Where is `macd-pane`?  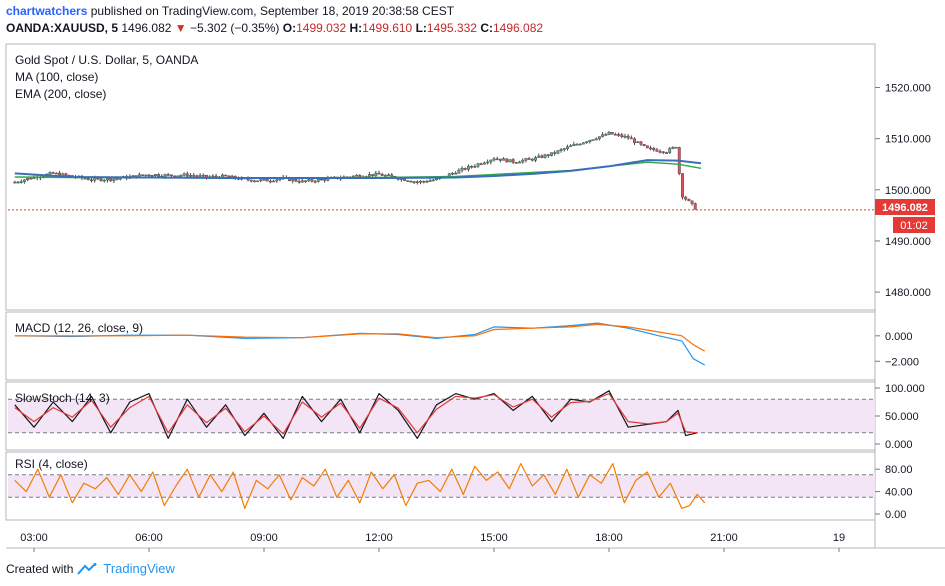
macd-pane is located at coordinates (440, 346).